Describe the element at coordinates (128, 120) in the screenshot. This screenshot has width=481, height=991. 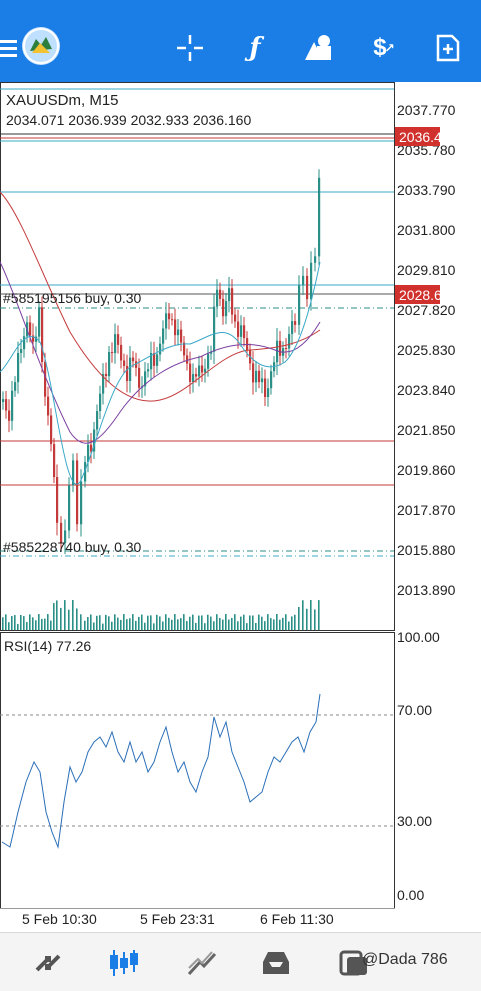
I see `ohlc-readout: 2034.071 2036.939 2032.933 2036.160` at that location.